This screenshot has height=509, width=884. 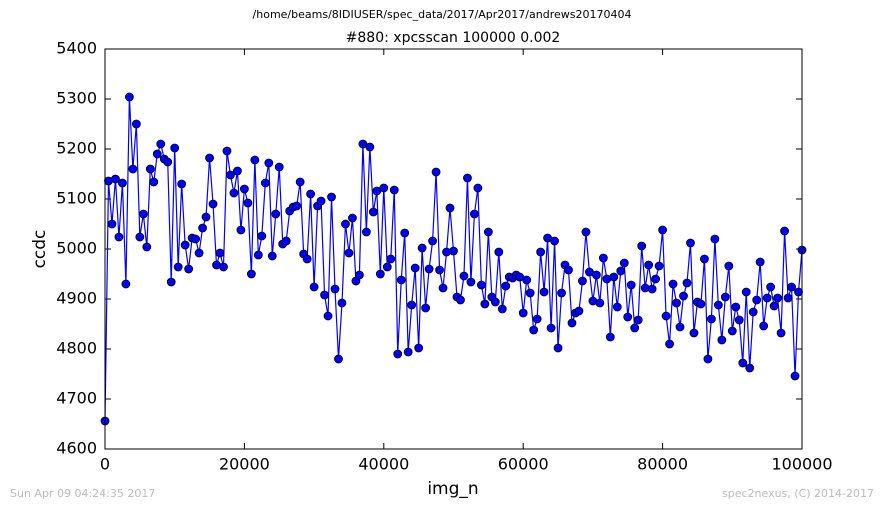 I want to click on x-axis-label: img_n, so click(x=452, y=489).